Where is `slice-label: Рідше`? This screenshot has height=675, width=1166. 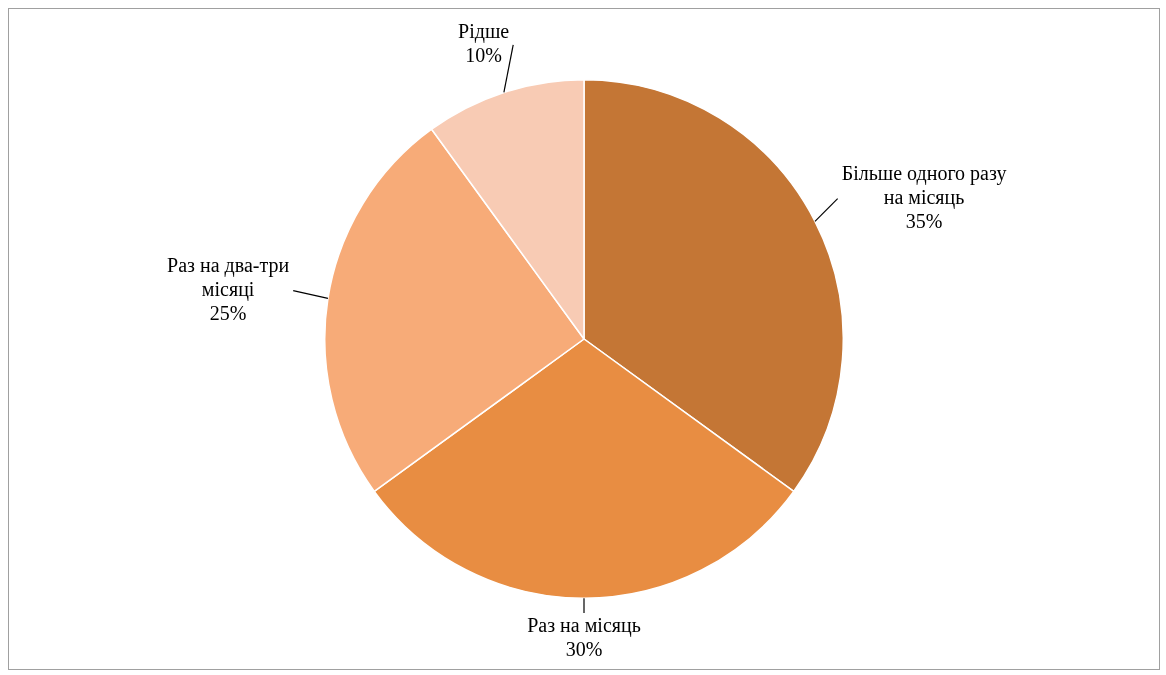
slice-label: Рідше is located at coordinates (484, 32).